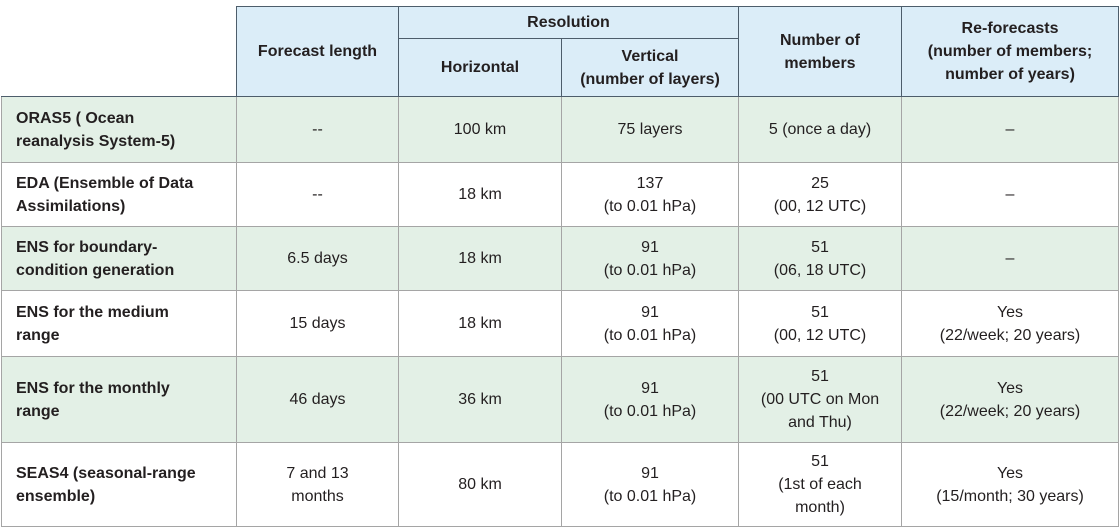 The image size is (1120, 531). What do you see at coordinates (820, 323) in the screenshot?
I see `table-cell: 51 (00, 12 UTC)` at bounding box center [820, 323].